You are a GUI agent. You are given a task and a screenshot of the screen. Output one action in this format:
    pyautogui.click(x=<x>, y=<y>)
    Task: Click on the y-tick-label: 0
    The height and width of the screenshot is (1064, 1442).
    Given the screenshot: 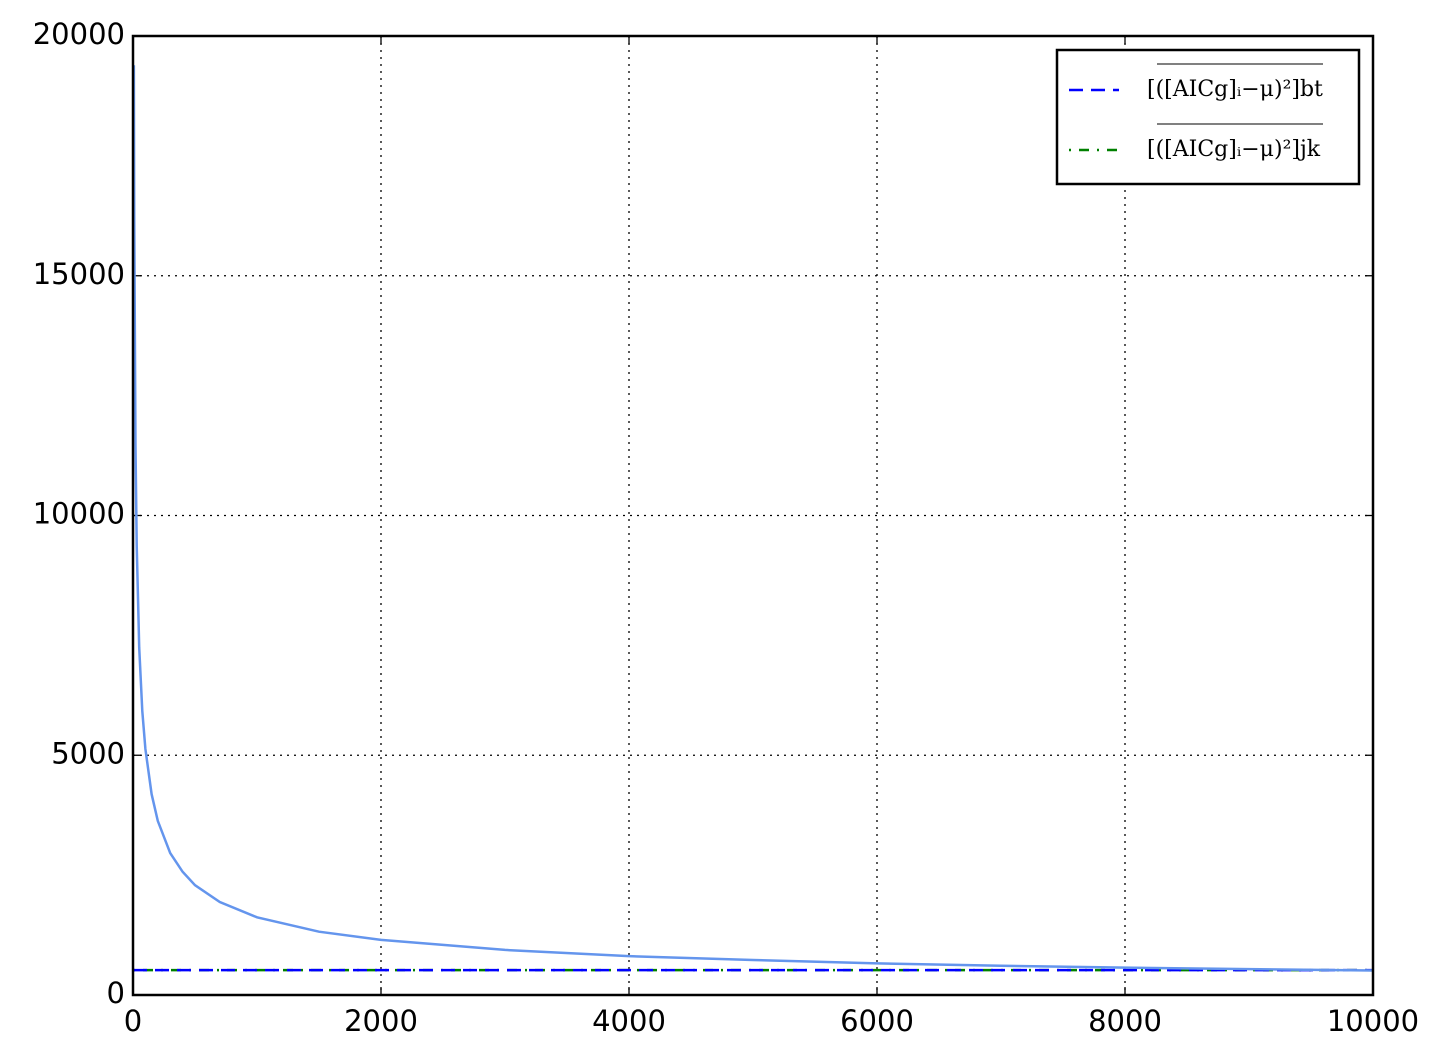 What is the action you would take?
    pyautogui.click(x=116, y=993)
    